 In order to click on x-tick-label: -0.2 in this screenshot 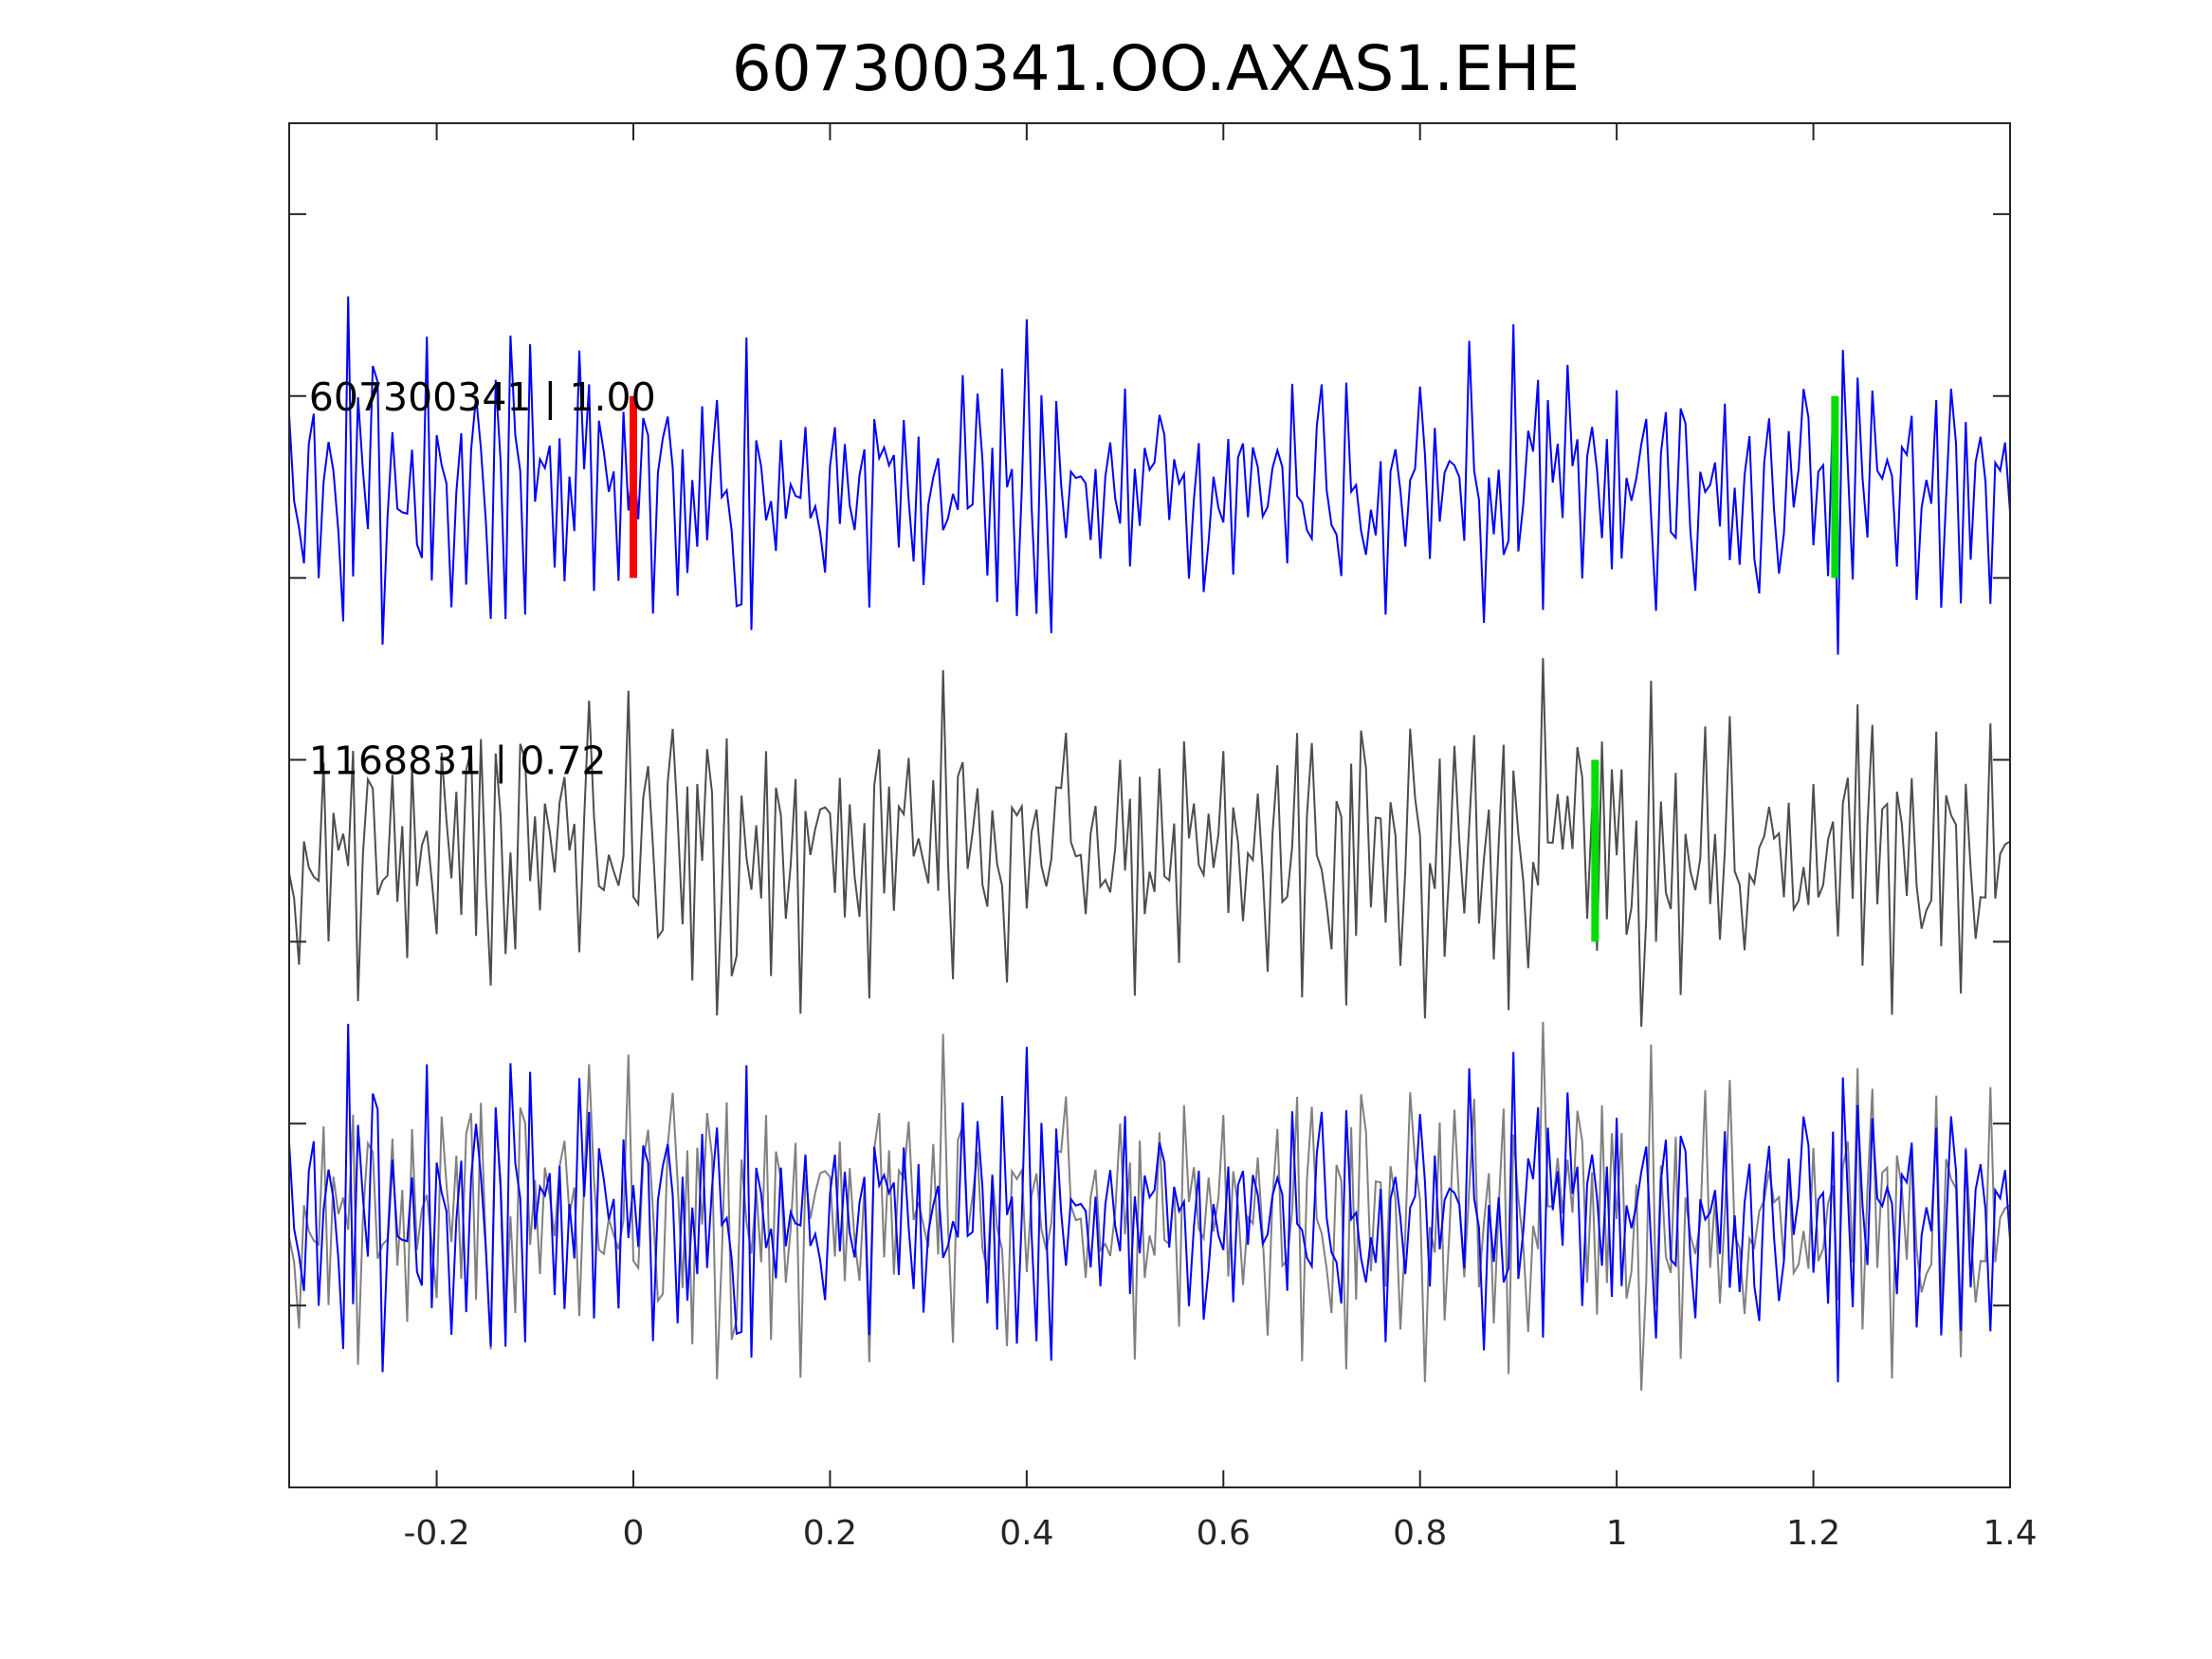, I will do `click(436, 1533)`.